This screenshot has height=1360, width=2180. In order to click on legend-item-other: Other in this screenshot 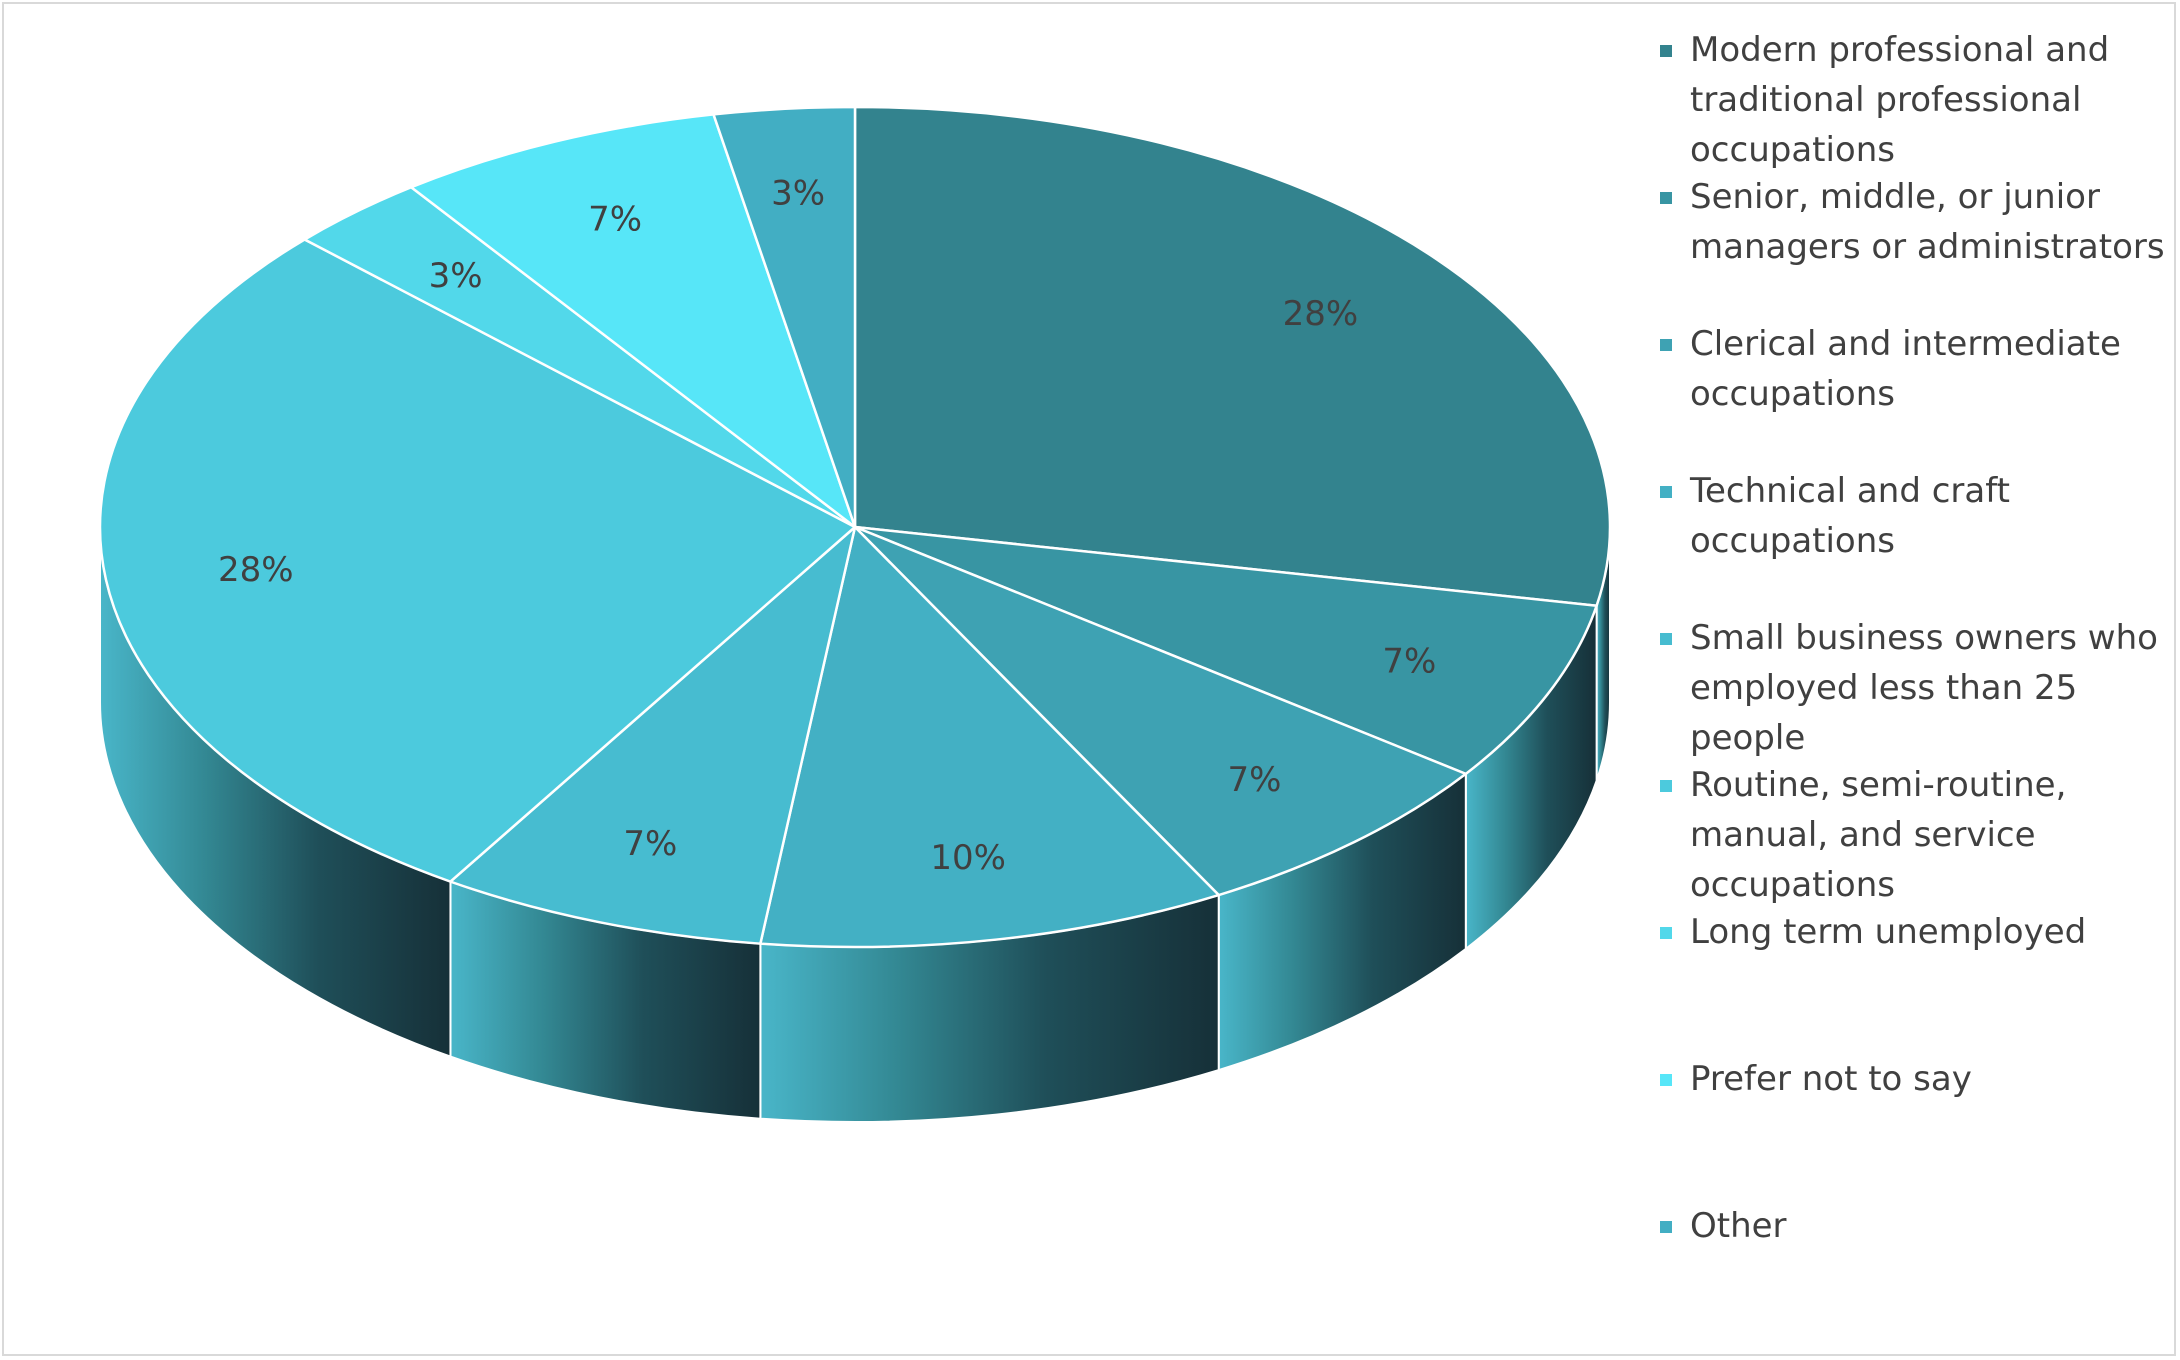, I will do `click(1915, 1226)`.